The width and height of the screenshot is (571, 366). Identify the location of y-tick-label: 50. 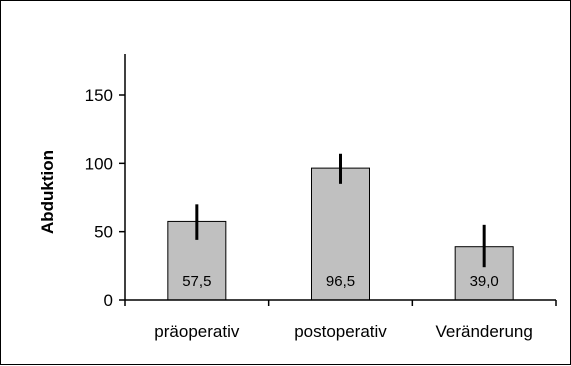
(103, 232).